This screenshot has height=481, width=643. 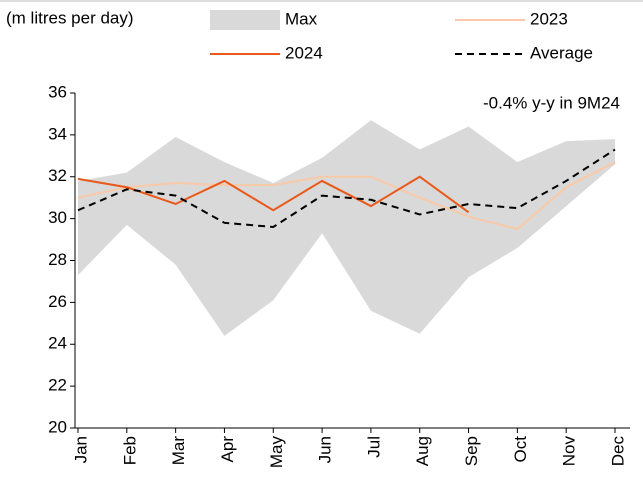 I want to click on x-tick-label: Nov, so click(x=569, y=451).